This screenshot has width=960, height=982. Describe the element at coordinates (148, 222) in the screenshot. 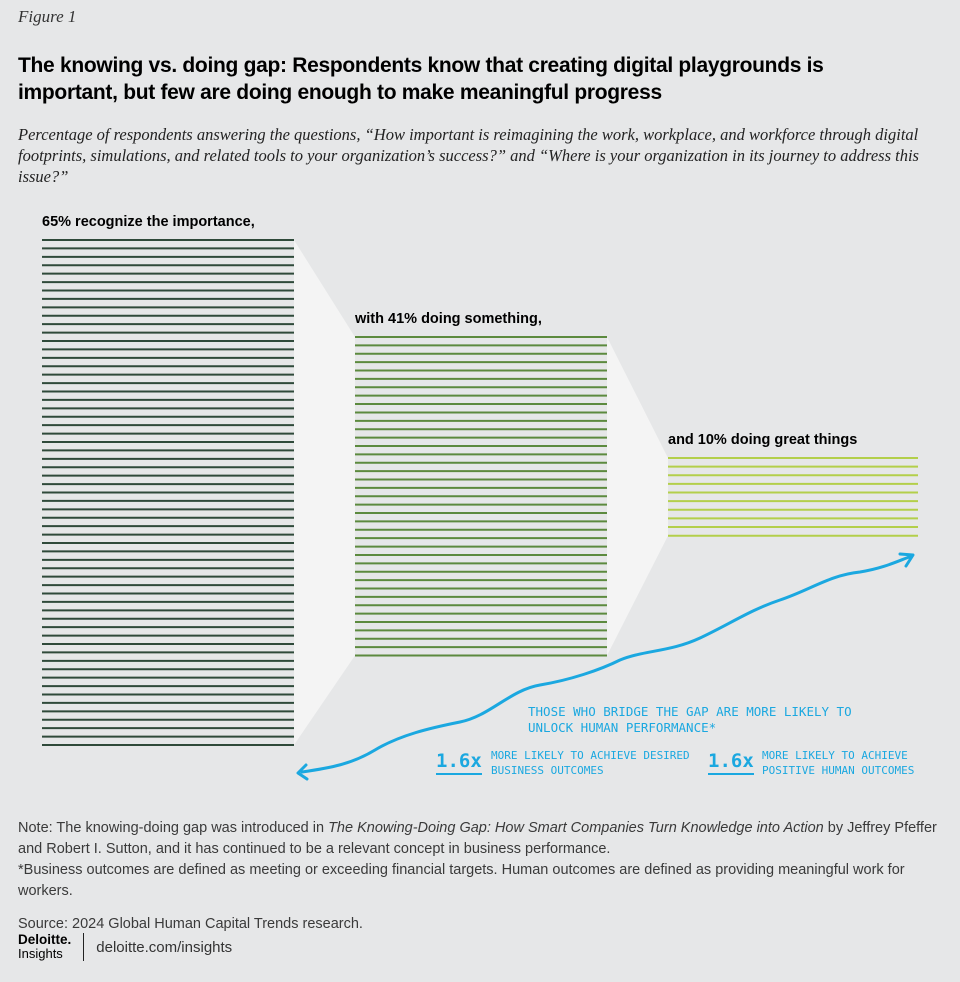

I see `bar-label-1: 65% recognize the importance,` at that location.